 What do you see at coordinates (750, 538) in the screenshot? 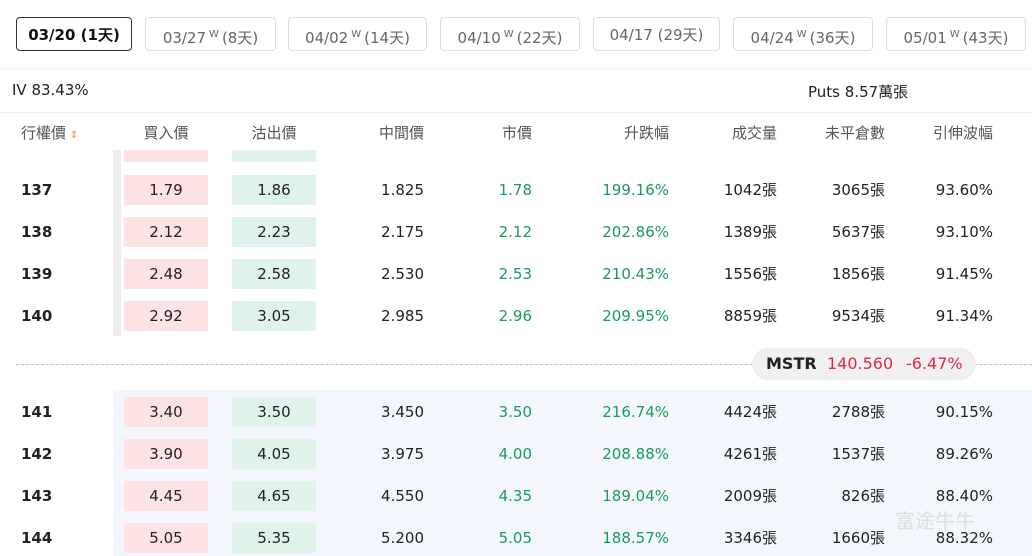
I see `volume: 3346張` at bounding box center [750, 538].